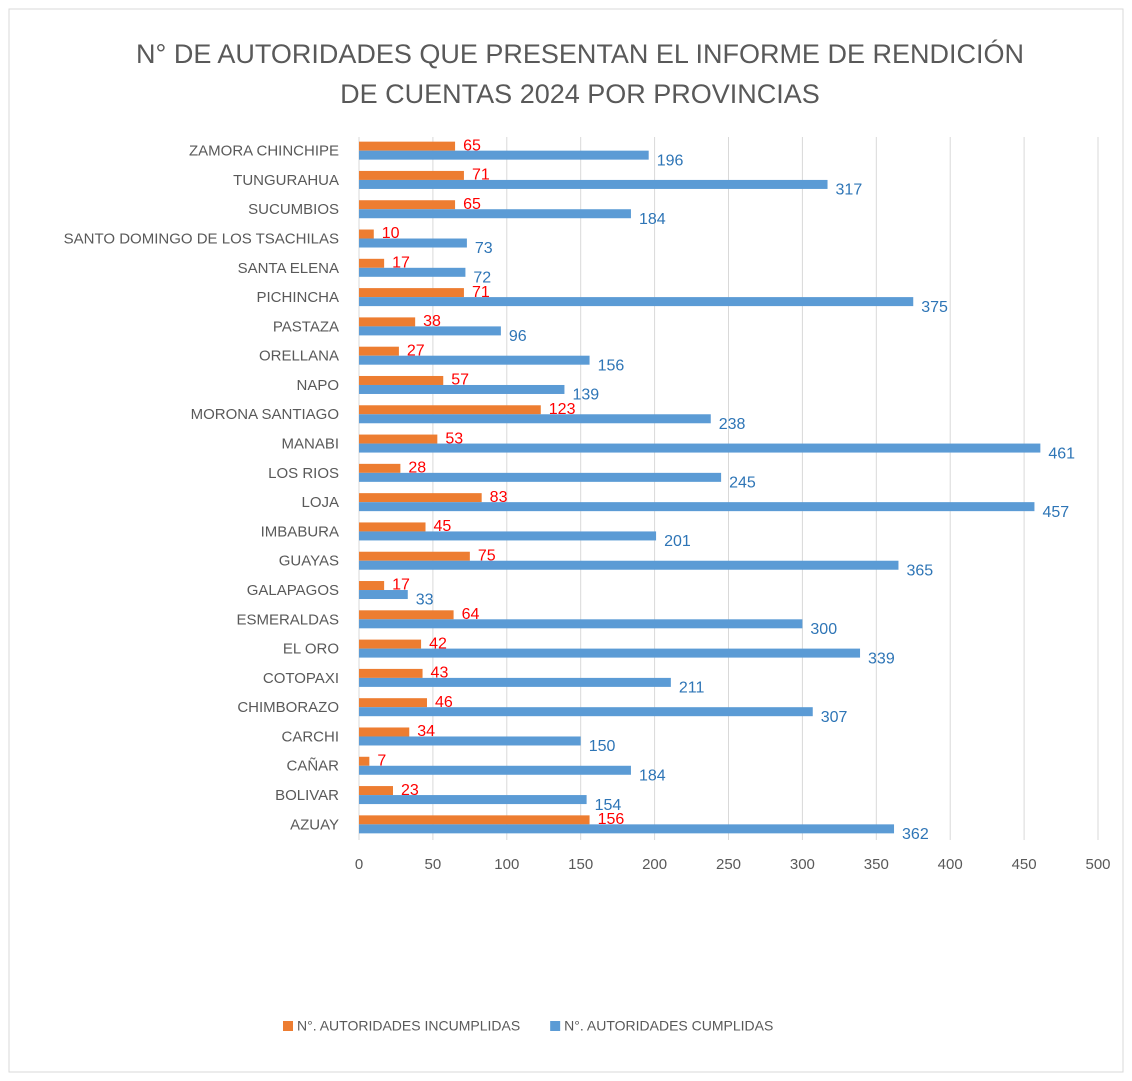 The height and width of the screenshot is (1081, 1132). What do you see at coordinates (471, 614) in the screenshot?
I see `data-label: 64` at bounding box center [471, 614].